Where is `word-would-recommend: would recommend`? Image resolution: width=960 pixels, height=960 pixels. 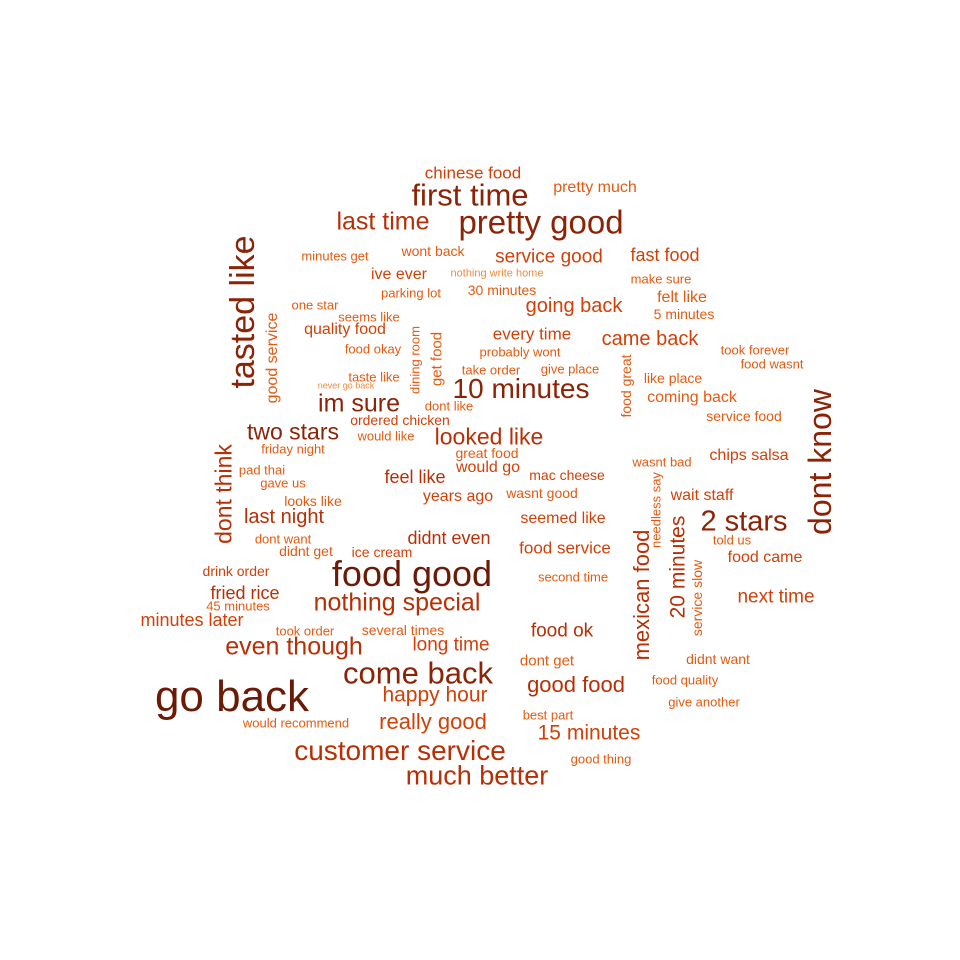 word-would-recommend: would recommend is located at coordinates (296, 723).